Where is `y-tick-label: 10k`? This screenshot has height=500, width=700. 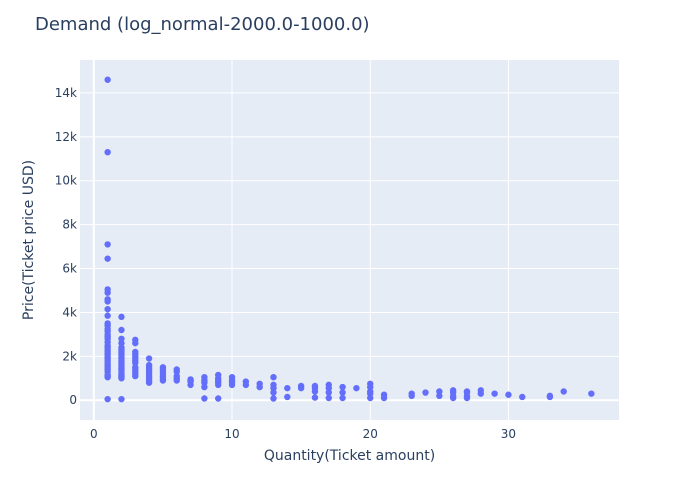 y-tick-label: 10k is located at coordinates (66, 181).